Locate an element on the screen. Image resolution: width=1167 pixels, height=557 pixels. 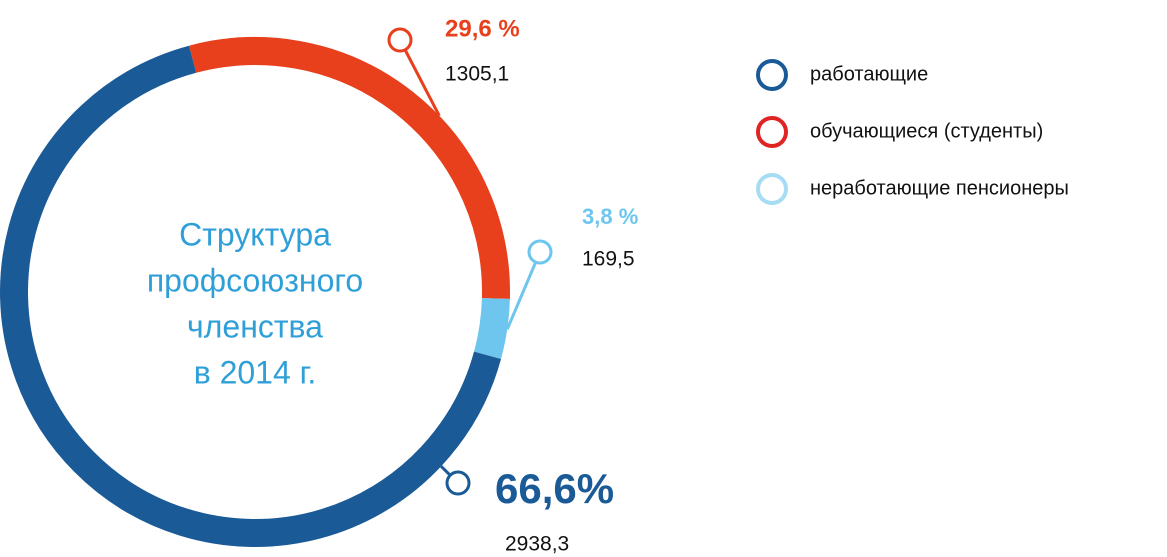
title-line: профсоюзного is located at coordinates (255, 280).